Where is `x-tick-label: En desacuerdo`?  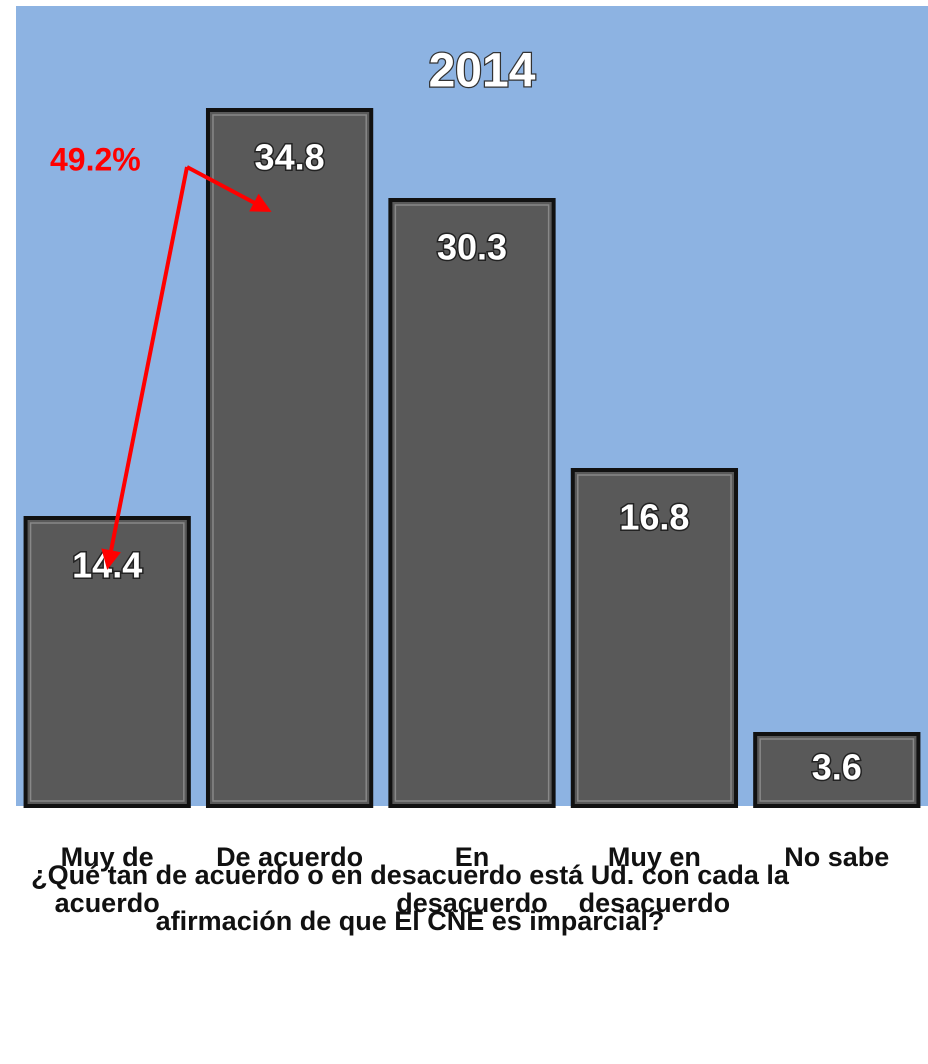 x-tick-label: En desacuerdo is located at coordinates (472, 880).